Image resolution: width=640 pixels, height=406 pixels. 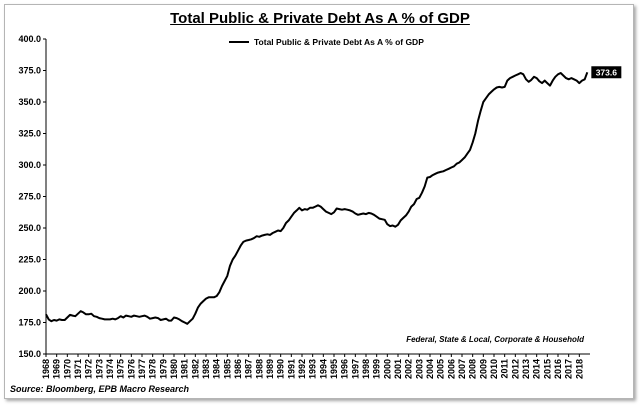 I want to click on y-tick-label: 400.0, so click(x=29, y=39).